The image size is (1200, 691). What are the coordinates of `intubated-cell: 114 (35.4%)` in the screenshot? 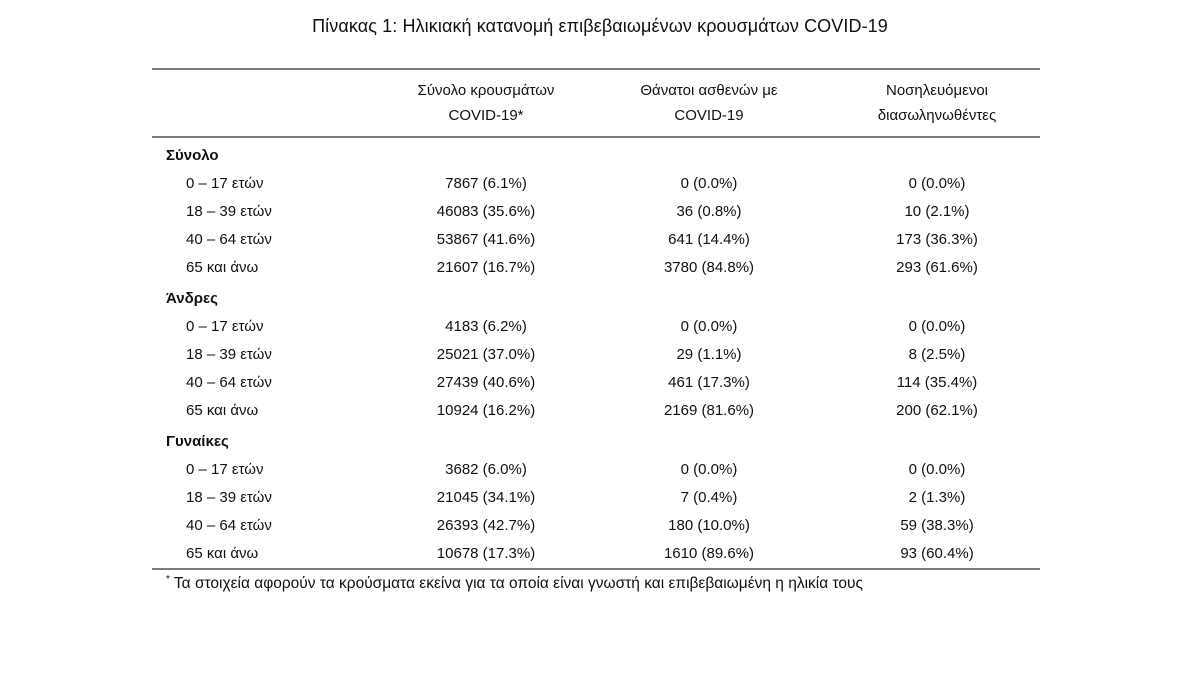 It's located at (937, 382).